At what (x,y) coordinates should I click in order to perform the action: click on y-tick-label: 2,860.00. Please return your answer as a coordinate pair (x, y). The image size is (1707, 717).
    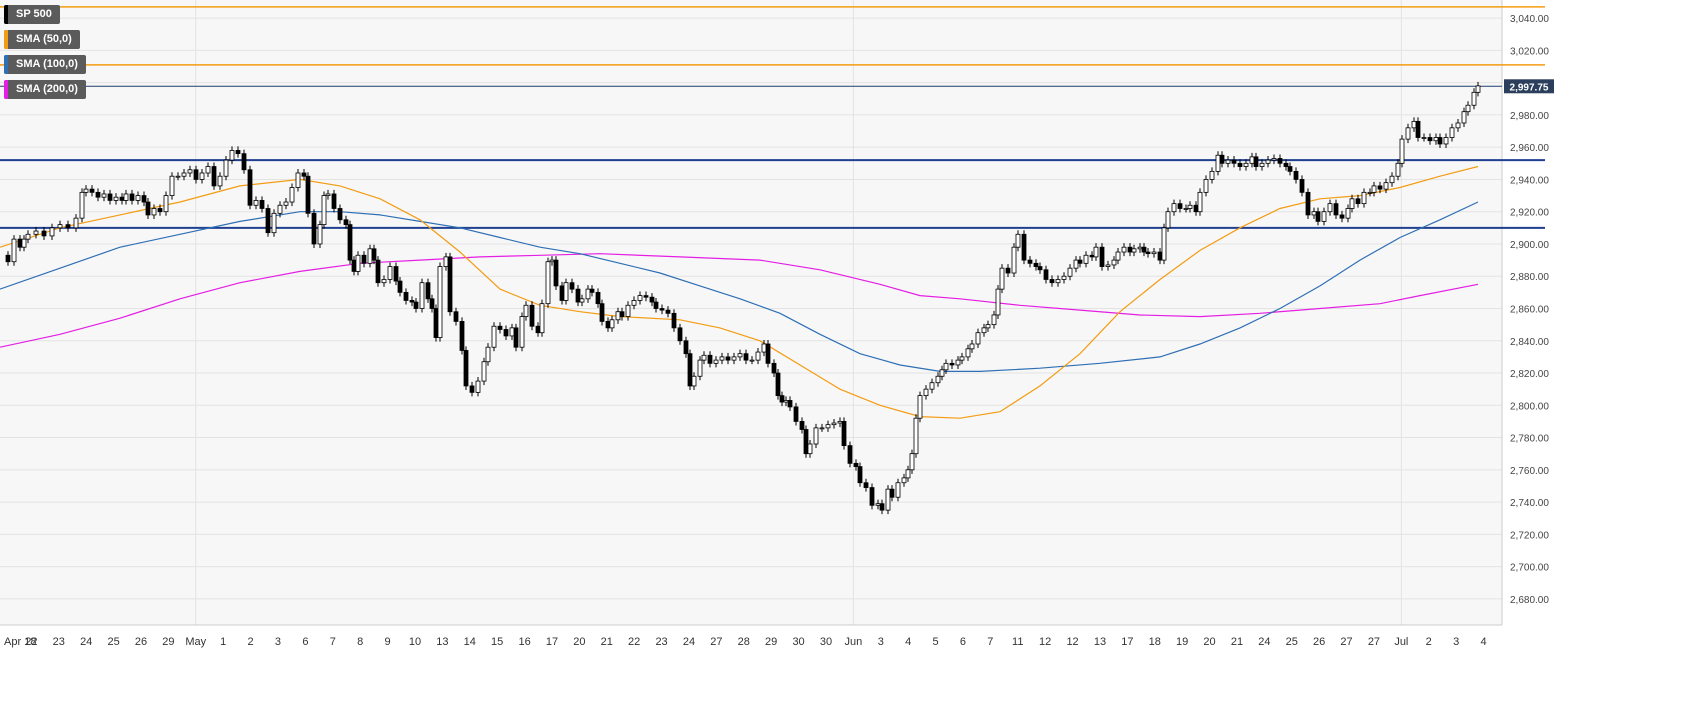
    Looking at the image, I should click on (1529, 310).